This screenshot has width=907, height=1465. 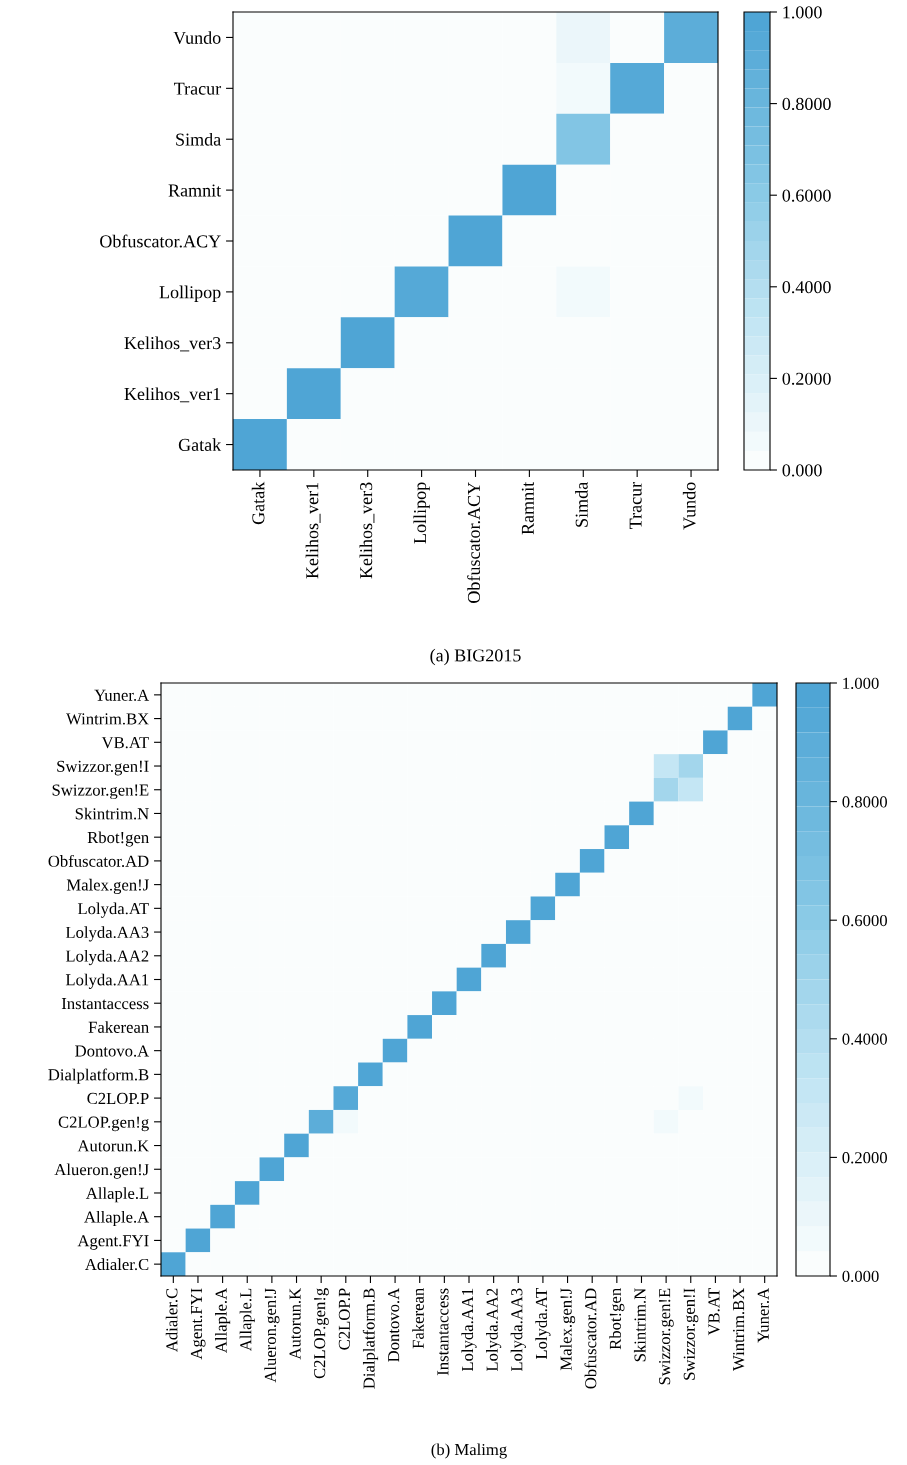 What do you see at coordinates (113, 910) in the screenshot?
I see `y-tick-label: Lolyda.AT` at bounding box center [113, 910].